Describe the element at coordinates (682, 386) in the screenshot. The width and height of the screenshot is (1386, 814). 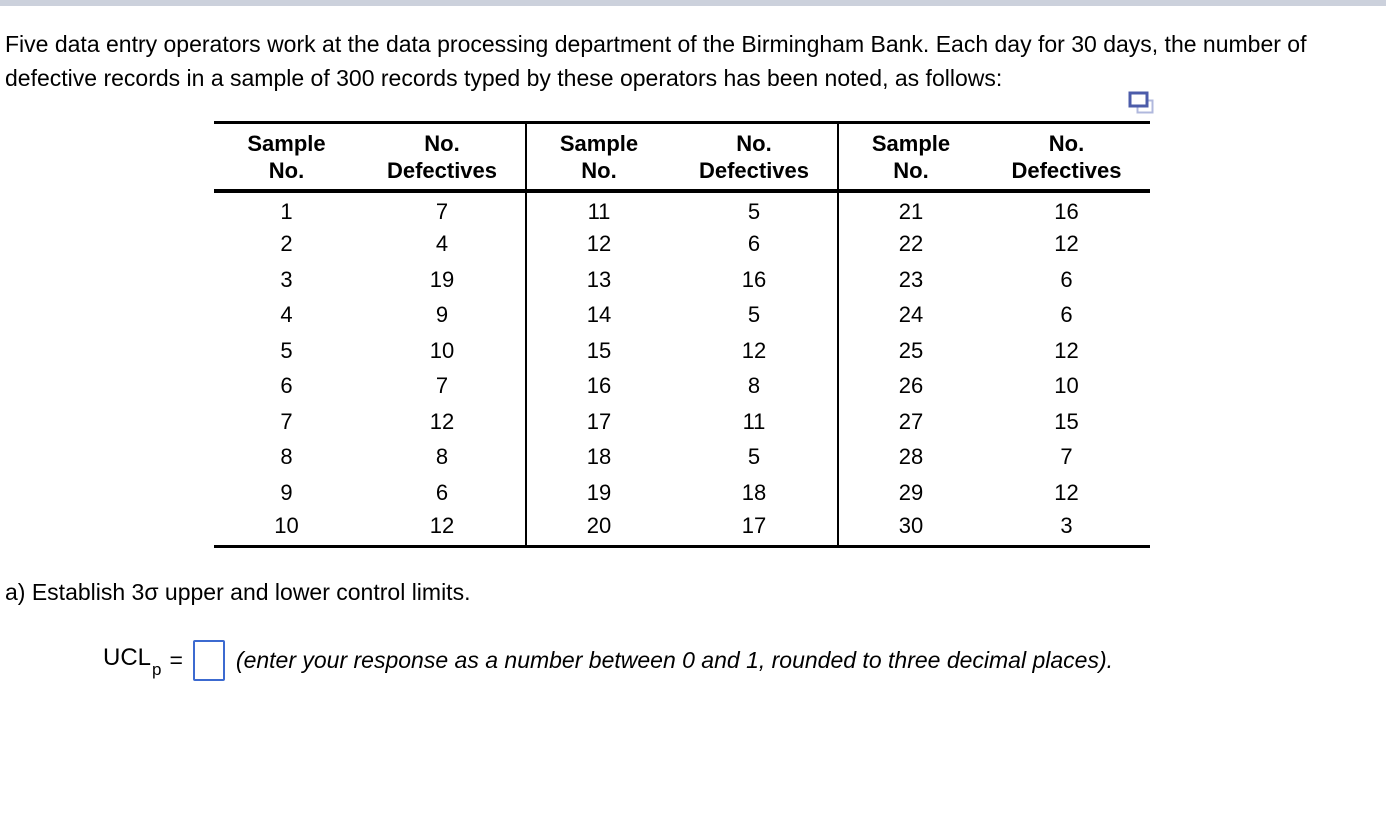
I see `table-row: 6 7 16 8 26 10` at that location.